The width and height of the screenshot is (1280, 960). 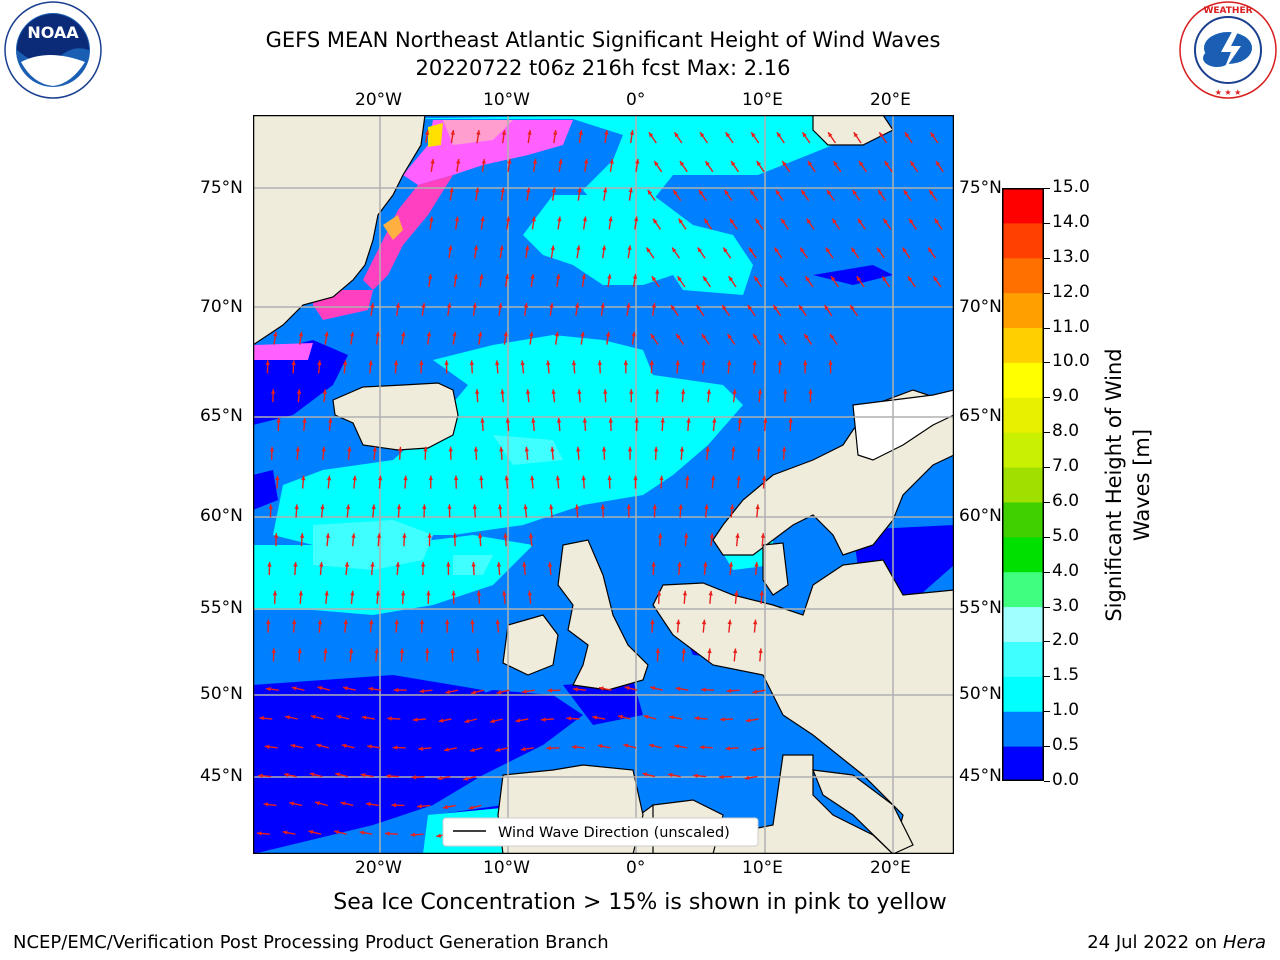 What do you see at coordinates (506, 100) in the screenshot?
I see `lon-label-top: 10°W` at bounding box center [506, 100].